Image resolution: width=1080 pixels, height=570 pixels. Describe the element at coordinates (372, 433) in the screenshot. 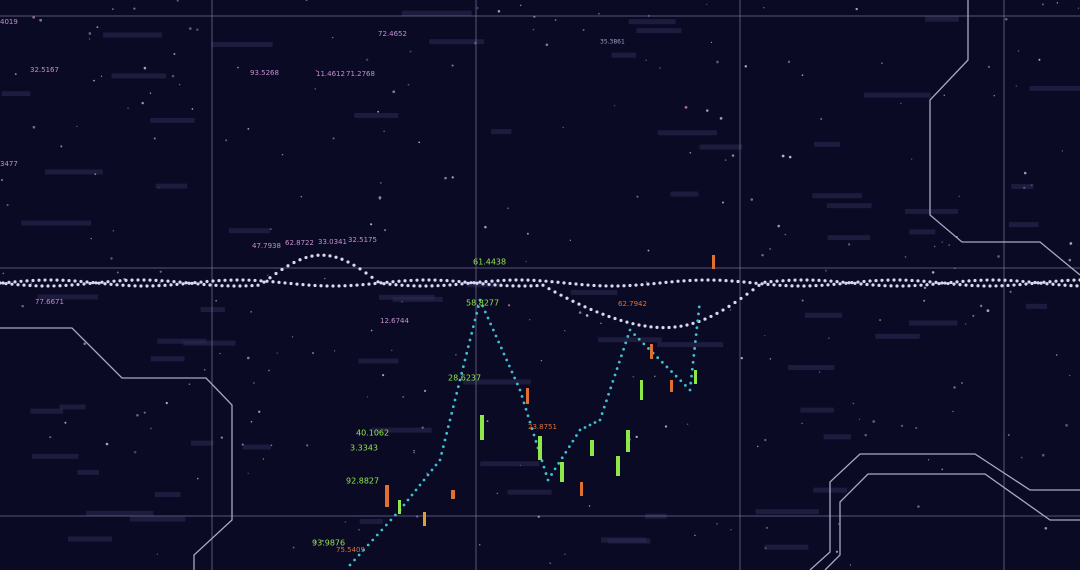

I see `number-label: 40.1062` at that location.